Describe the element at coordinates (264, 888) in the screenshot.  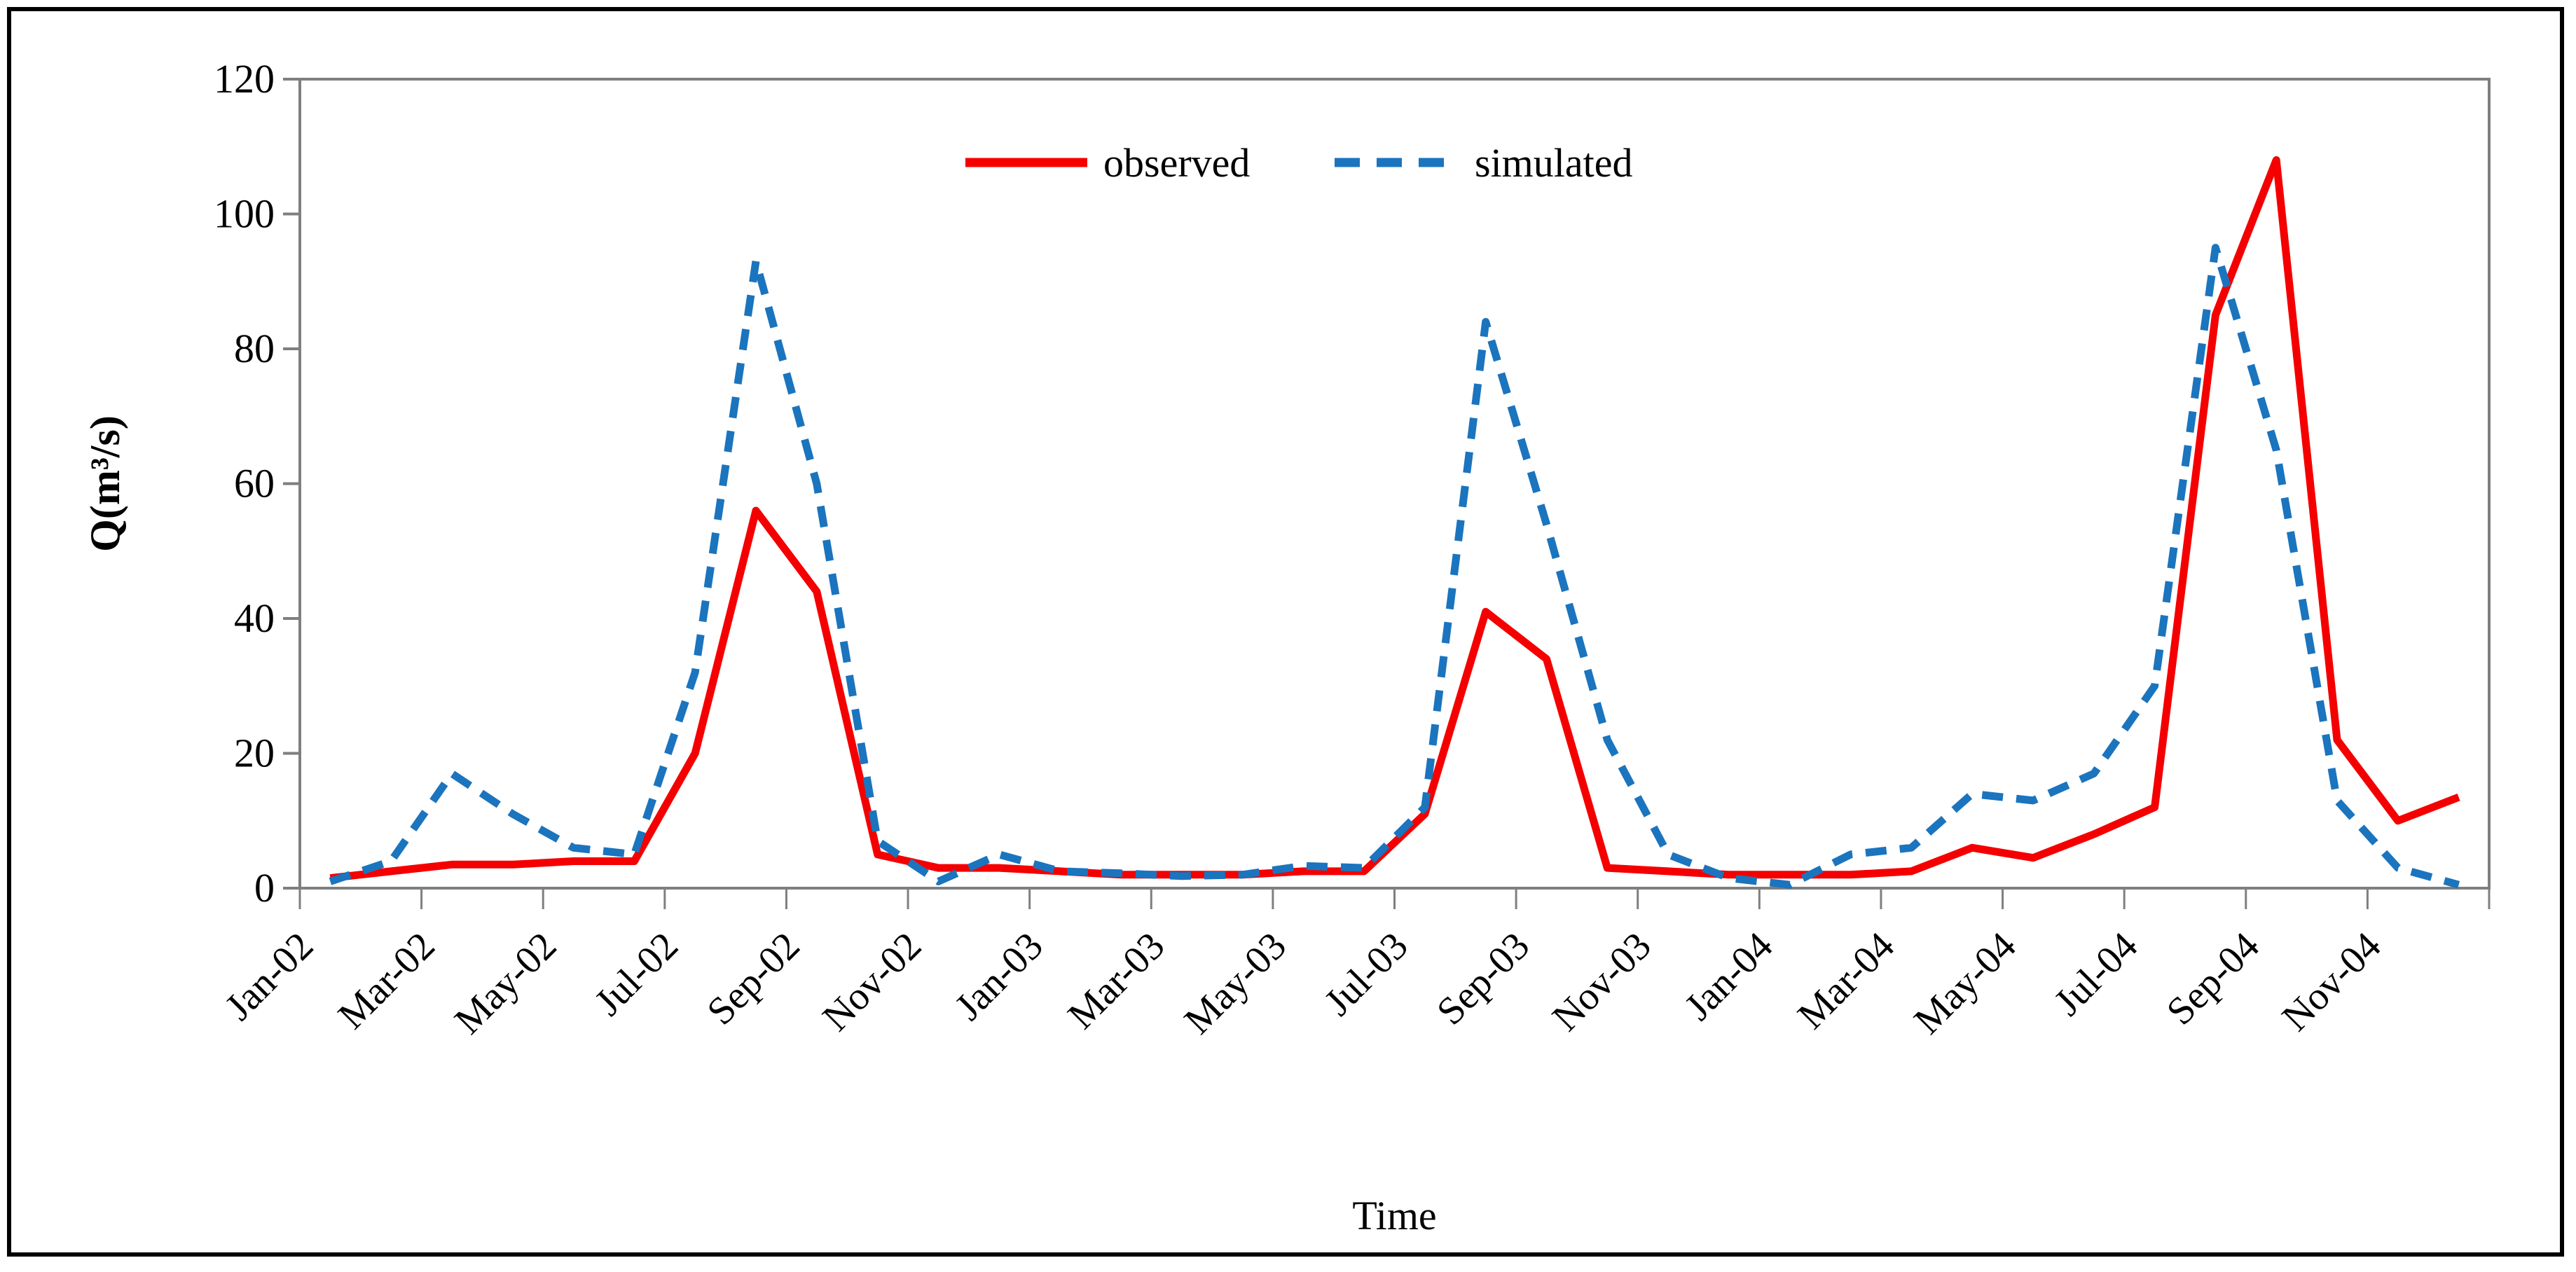
I see `y-tick-label: 0` at that location.